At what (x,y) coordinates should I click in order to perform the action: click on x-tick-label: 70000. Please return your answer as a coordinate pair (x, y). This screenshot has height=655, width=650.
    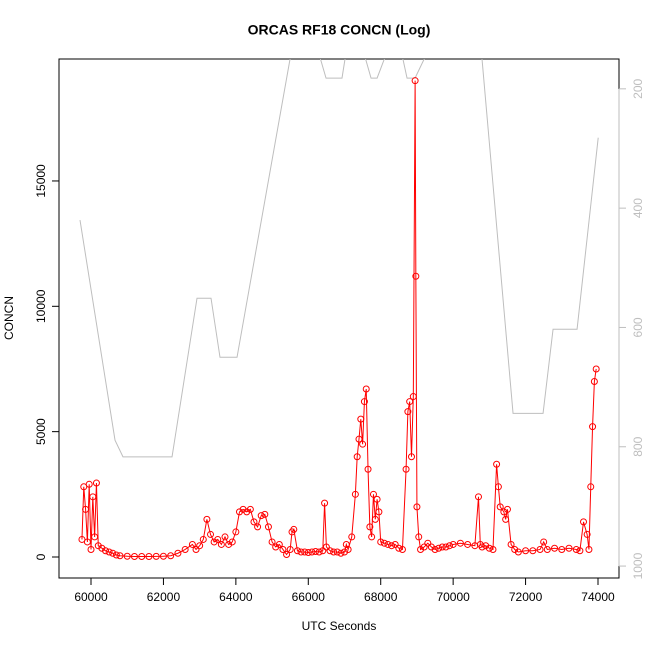
    Looking at the image, I should click on (453, 597).